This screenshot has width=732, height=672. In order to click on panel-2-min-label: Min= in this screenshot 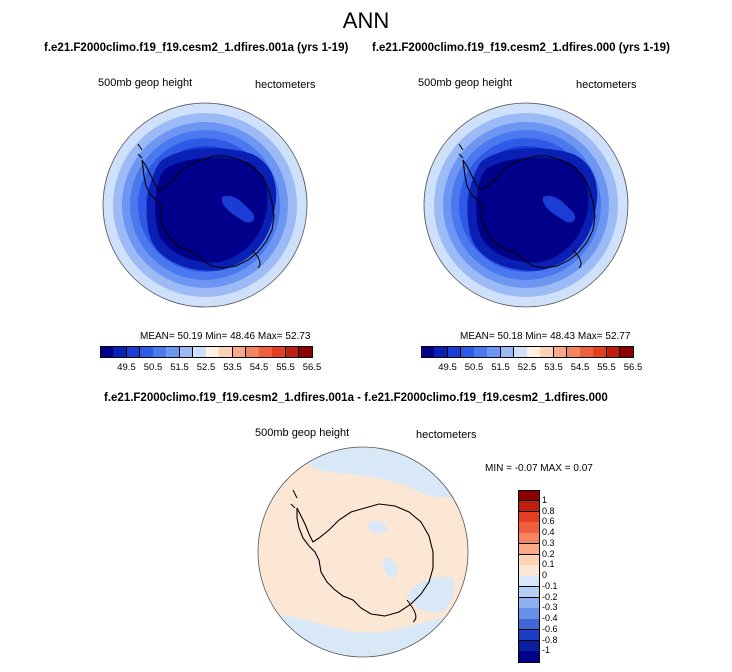, I will do `click(536, 336)`.